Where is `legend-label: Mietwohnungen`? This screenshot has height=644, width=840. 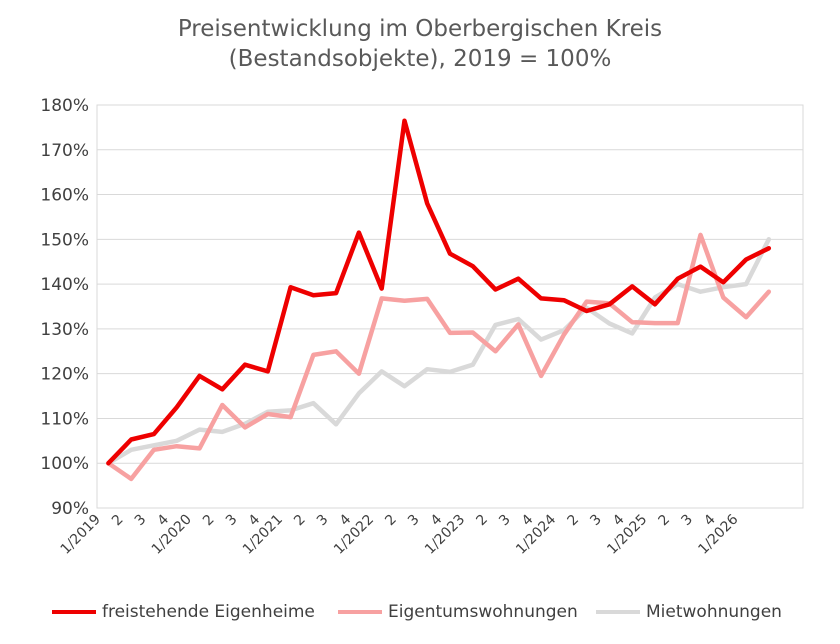
legend-label: Mietwohnungen is located at coordinates (714, 612).